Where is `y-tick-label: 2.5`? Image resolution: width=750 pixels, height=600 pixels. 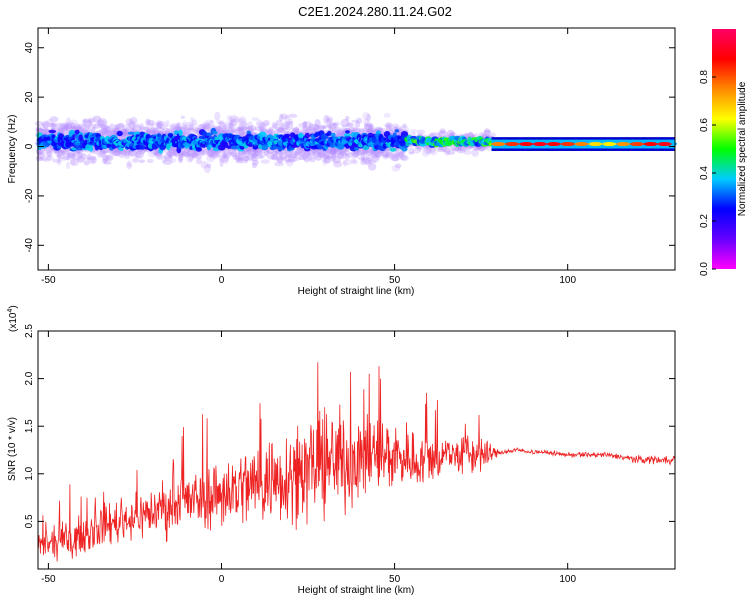
y-tick-label: 2.5 is located at coordinates (29, 331).